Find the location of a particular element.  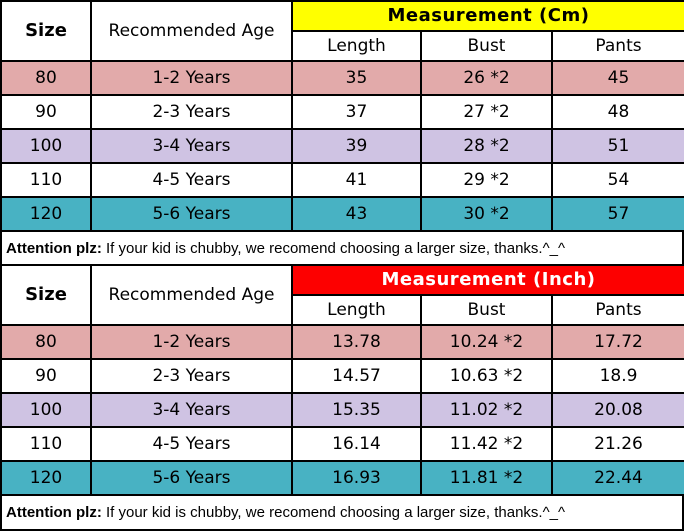

table-row: 110 4-5 Years 16.14 11.42 *2 21.26 is located at coordinates (342, 444).